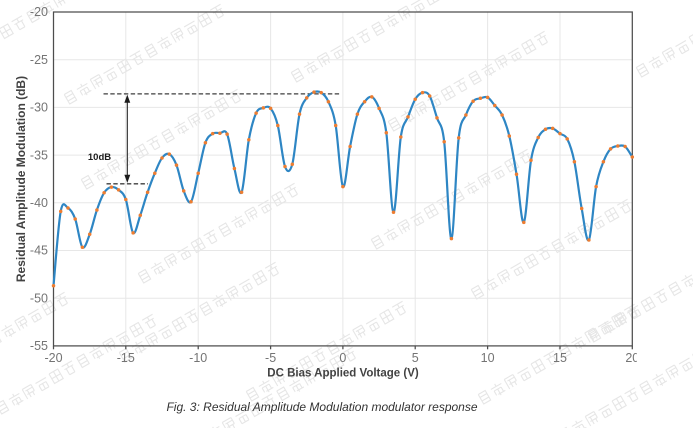 This screenshot has height=433, width=693. I want to click on svg-text: -10, so click(198, 358).